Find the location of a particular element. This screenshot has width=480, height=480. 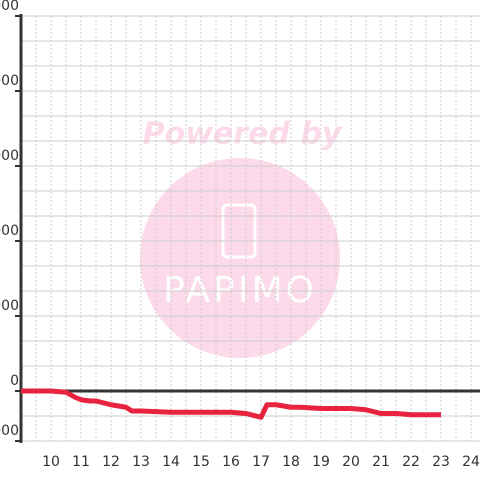

x-tick-label: 13 is located at coordinates (141, 462).